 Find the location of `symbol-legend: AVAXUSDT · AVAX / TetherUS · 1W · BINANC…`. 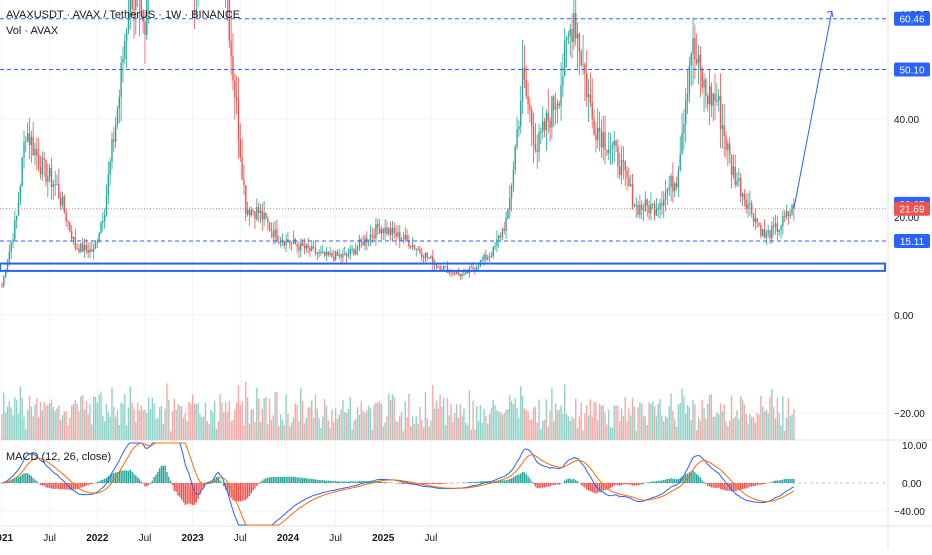

symbol-legend: AVAXUSDT · AVAX / TetherUS · 1W · BINANC… is located at coordinates (123, 15).